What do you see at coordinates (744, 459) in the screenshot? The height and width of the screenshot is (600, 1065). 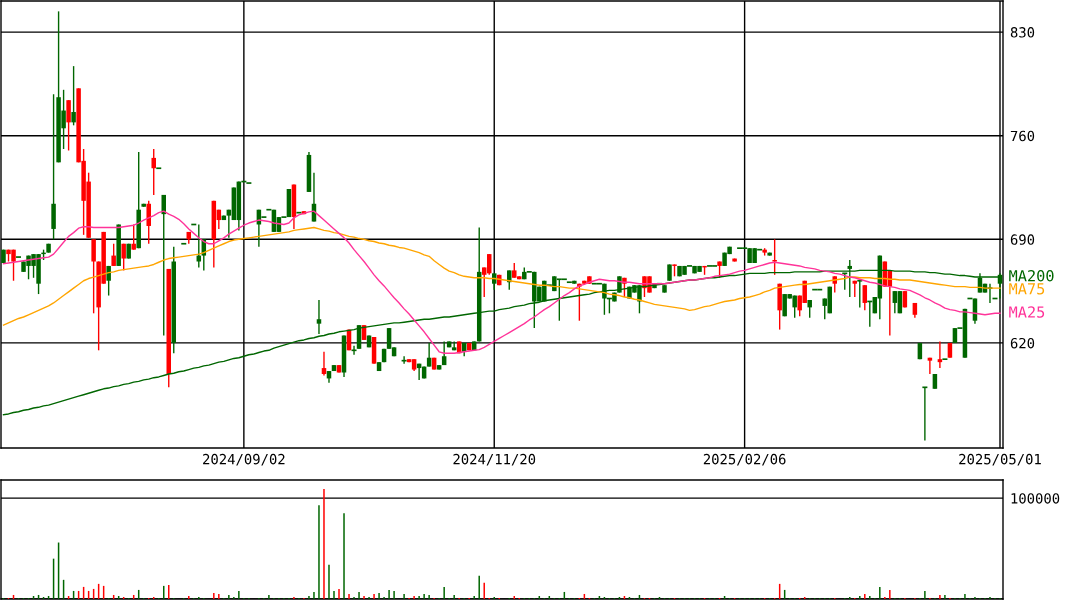 I see `x-tick-label: 2025/02/06` at bounding box center [744, 459].